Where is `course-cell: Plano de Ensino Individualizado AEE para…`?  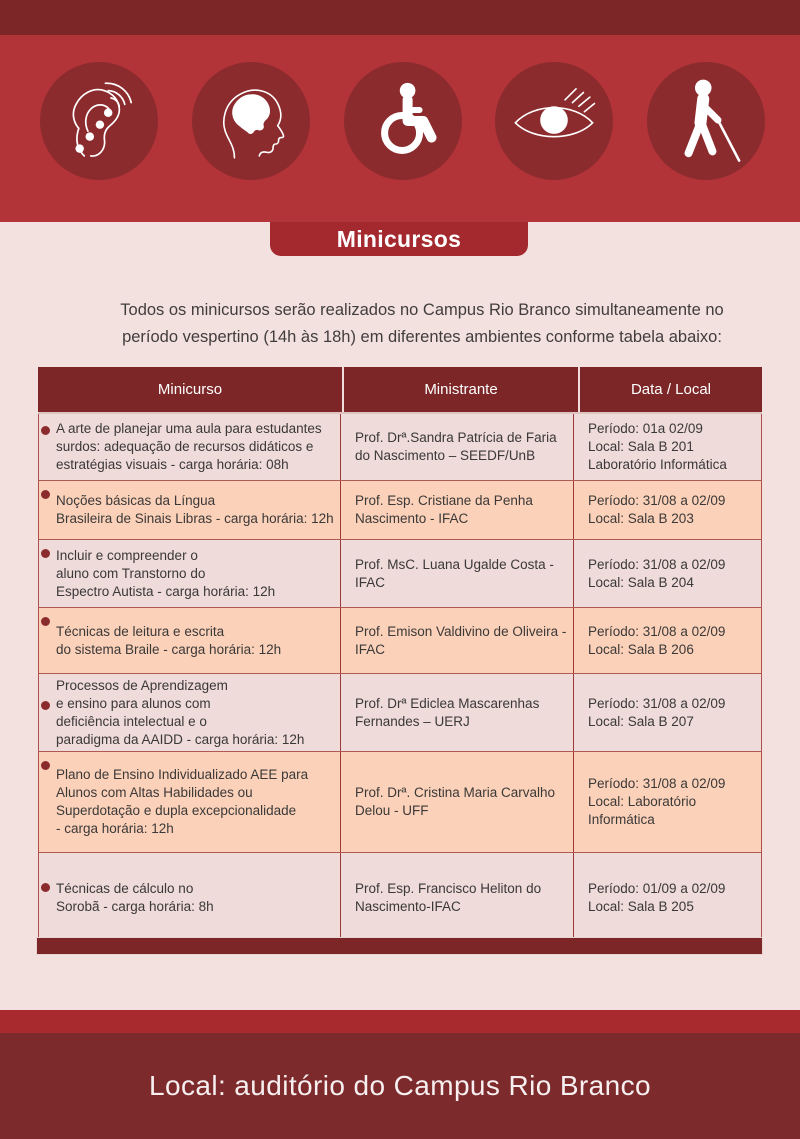
course-cell: Plano de Ensino Individualizado AEE para… is located at coordinates (190, 802).